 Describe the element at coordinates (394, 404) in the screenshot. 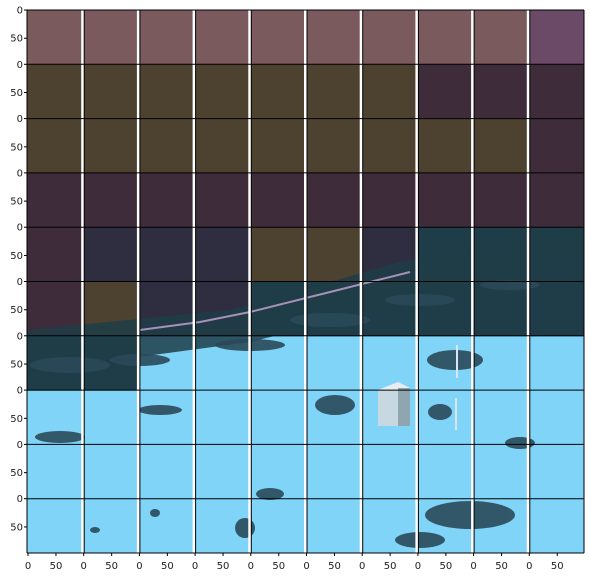

I see `beach-hut` at that location.